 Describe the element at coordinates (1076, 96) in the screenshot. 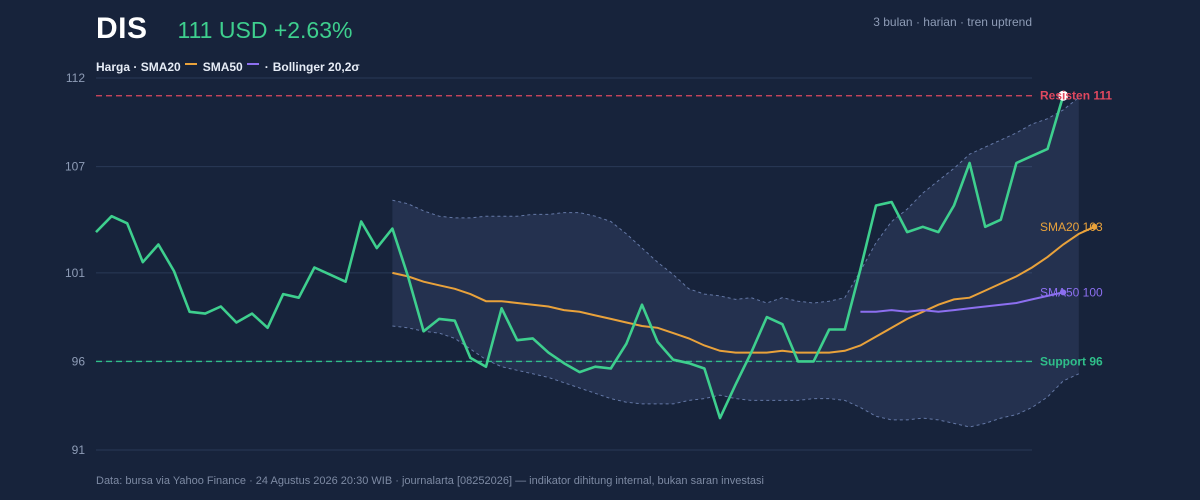

I see `resistance-label: Resisten 111` at that location.